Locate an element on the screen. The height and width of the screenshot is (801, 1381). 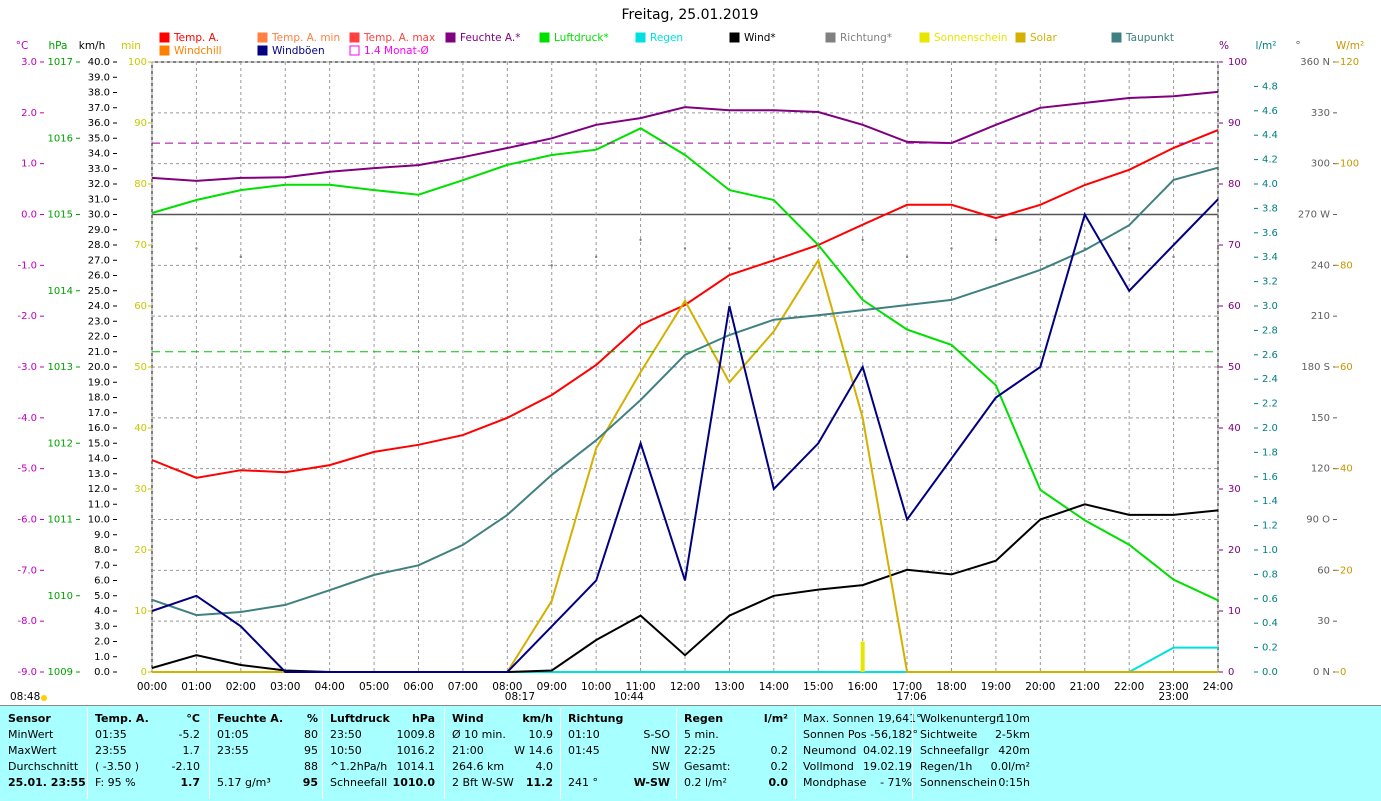
stats-value: 420m is located at coordinates (1014, 750).